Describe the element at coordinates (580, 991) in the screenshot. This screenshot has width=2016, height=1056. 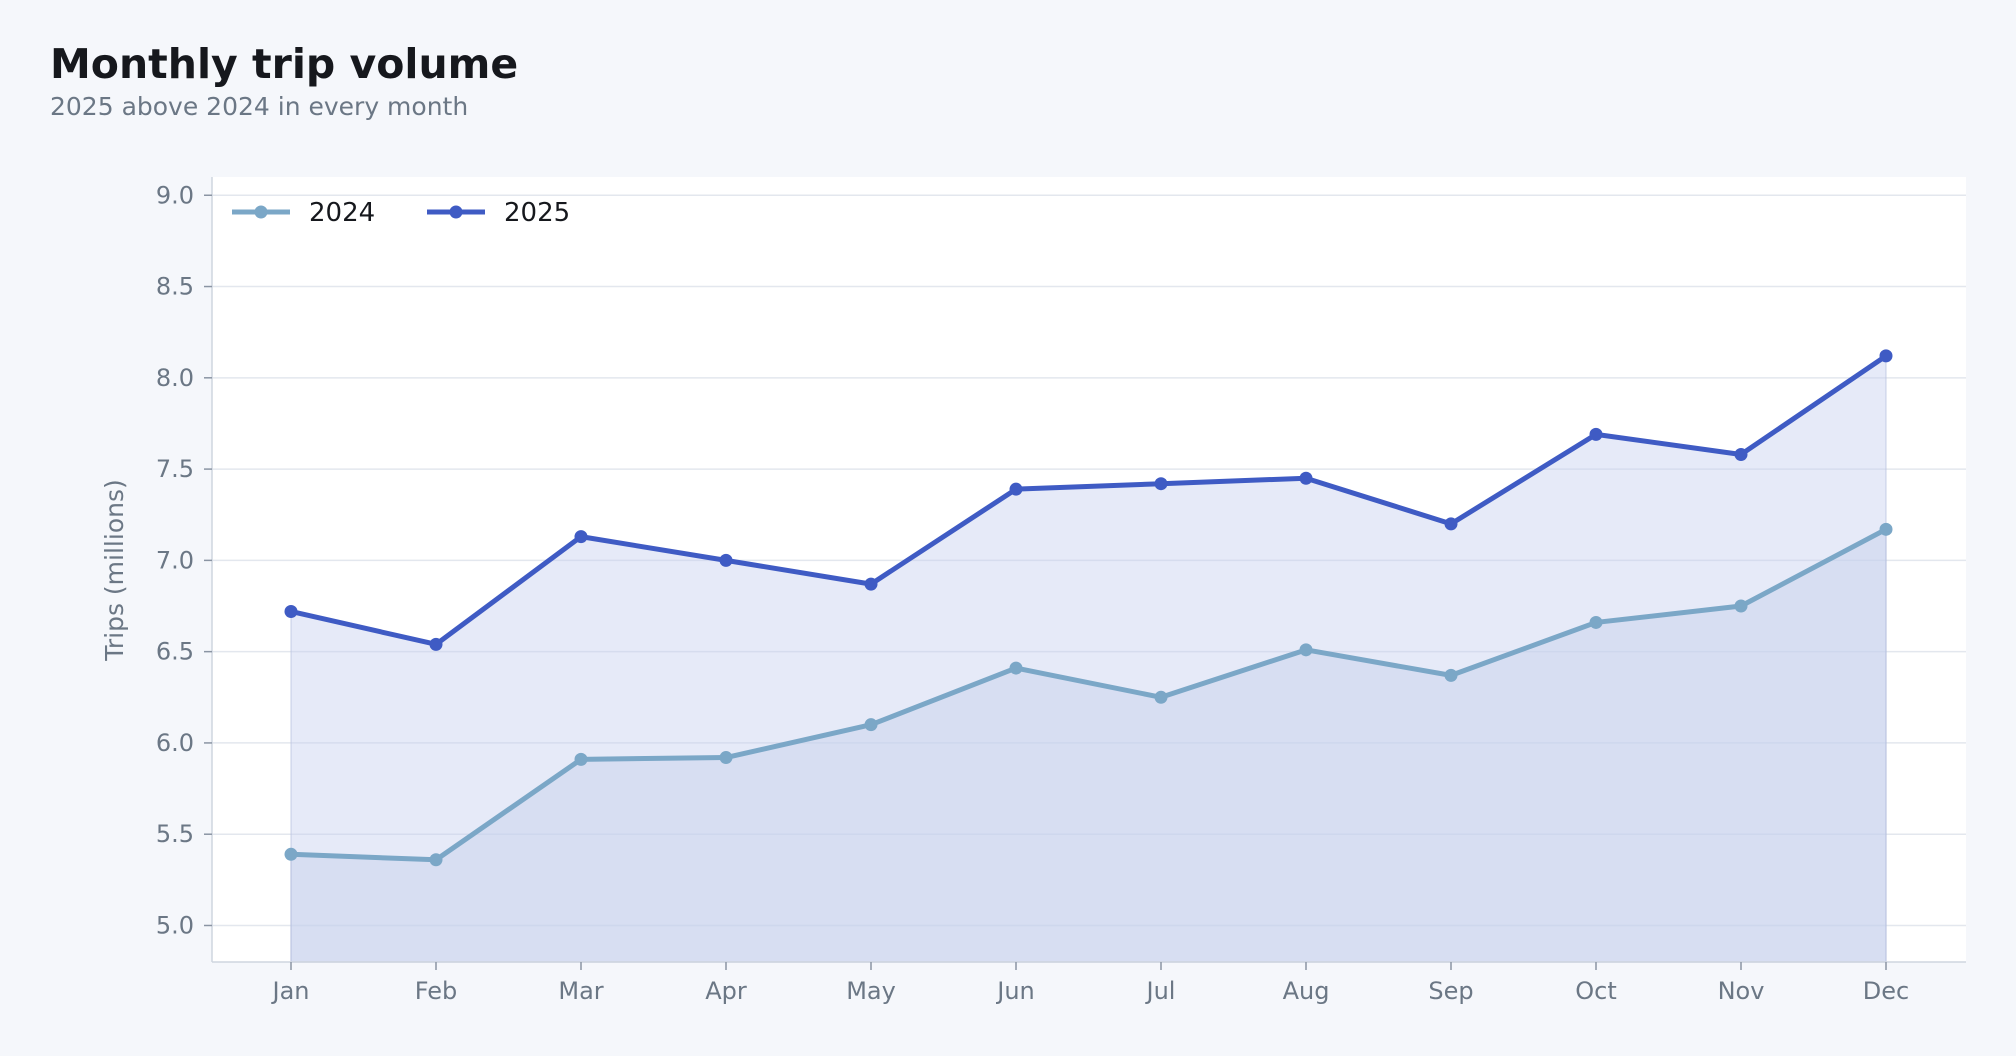
I see `x-tick-label: Mar` at that location.